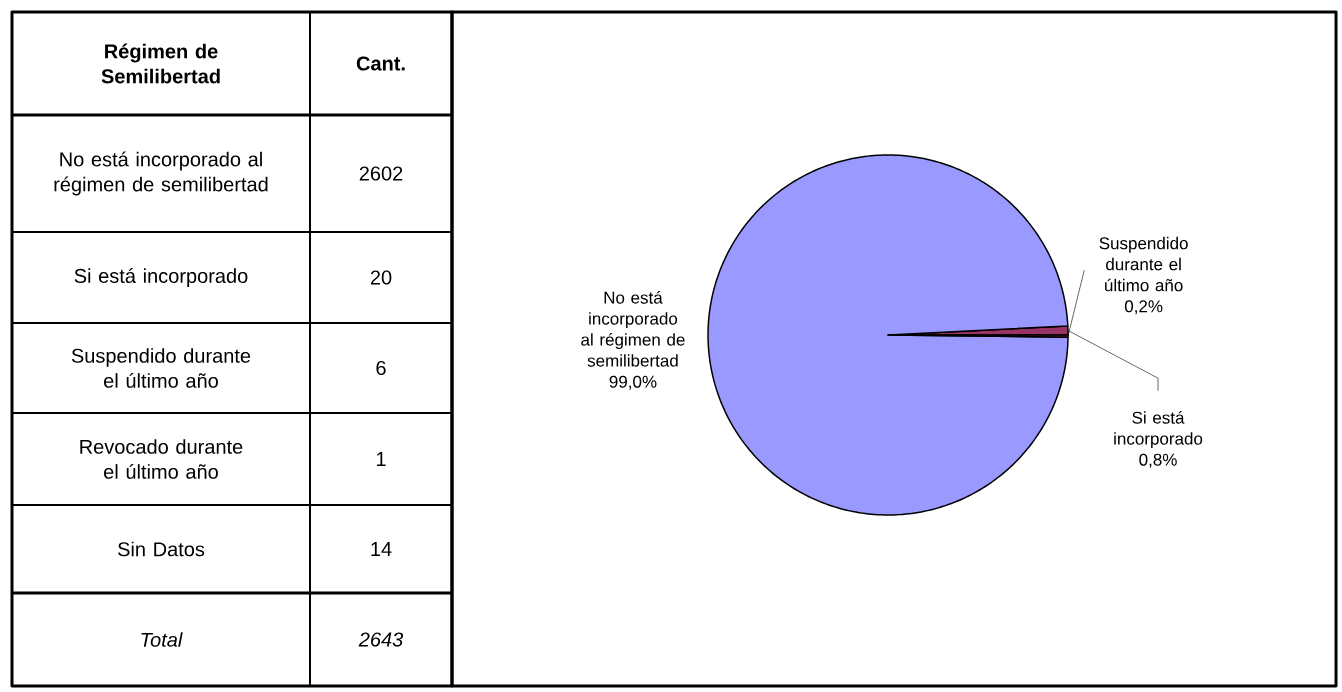  Describe the element at coordinates (1158, 430) in the screenshot. I see `slice-label: Si está incorporado` at that location.